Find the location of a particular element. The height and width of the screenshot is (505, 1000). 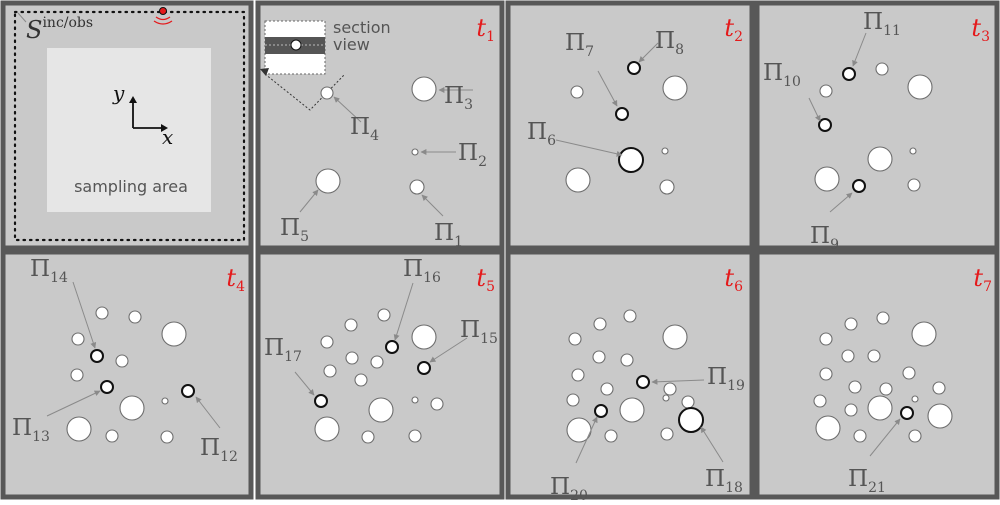

panel-t2-frame is located at coordinates (630, 125).